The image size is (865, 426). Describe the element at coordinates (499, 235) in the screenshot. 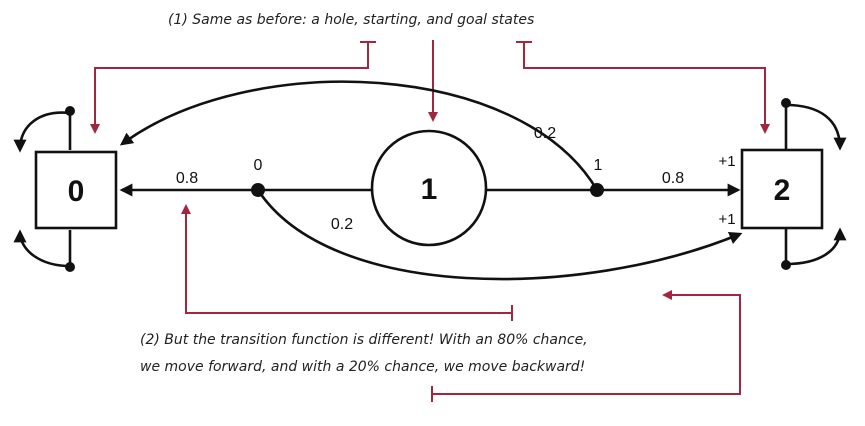

I see `edge-left-to-2-curve` at that location.